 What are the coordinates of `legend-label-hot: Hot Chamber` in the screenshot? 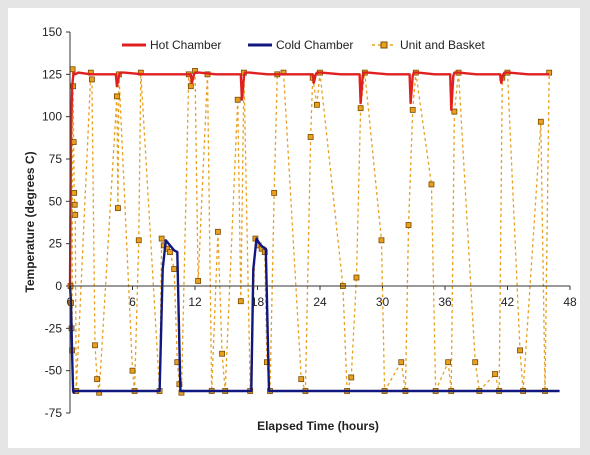 It's located at (185, 45).